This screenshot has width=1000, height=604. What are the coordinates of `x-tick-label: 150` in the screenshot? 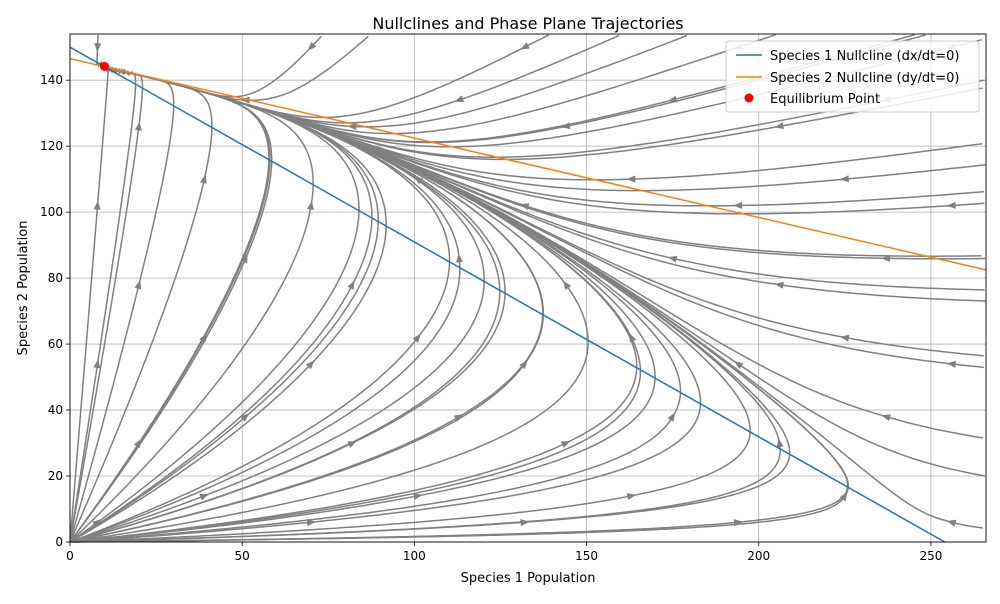 It's located at (586, 556).